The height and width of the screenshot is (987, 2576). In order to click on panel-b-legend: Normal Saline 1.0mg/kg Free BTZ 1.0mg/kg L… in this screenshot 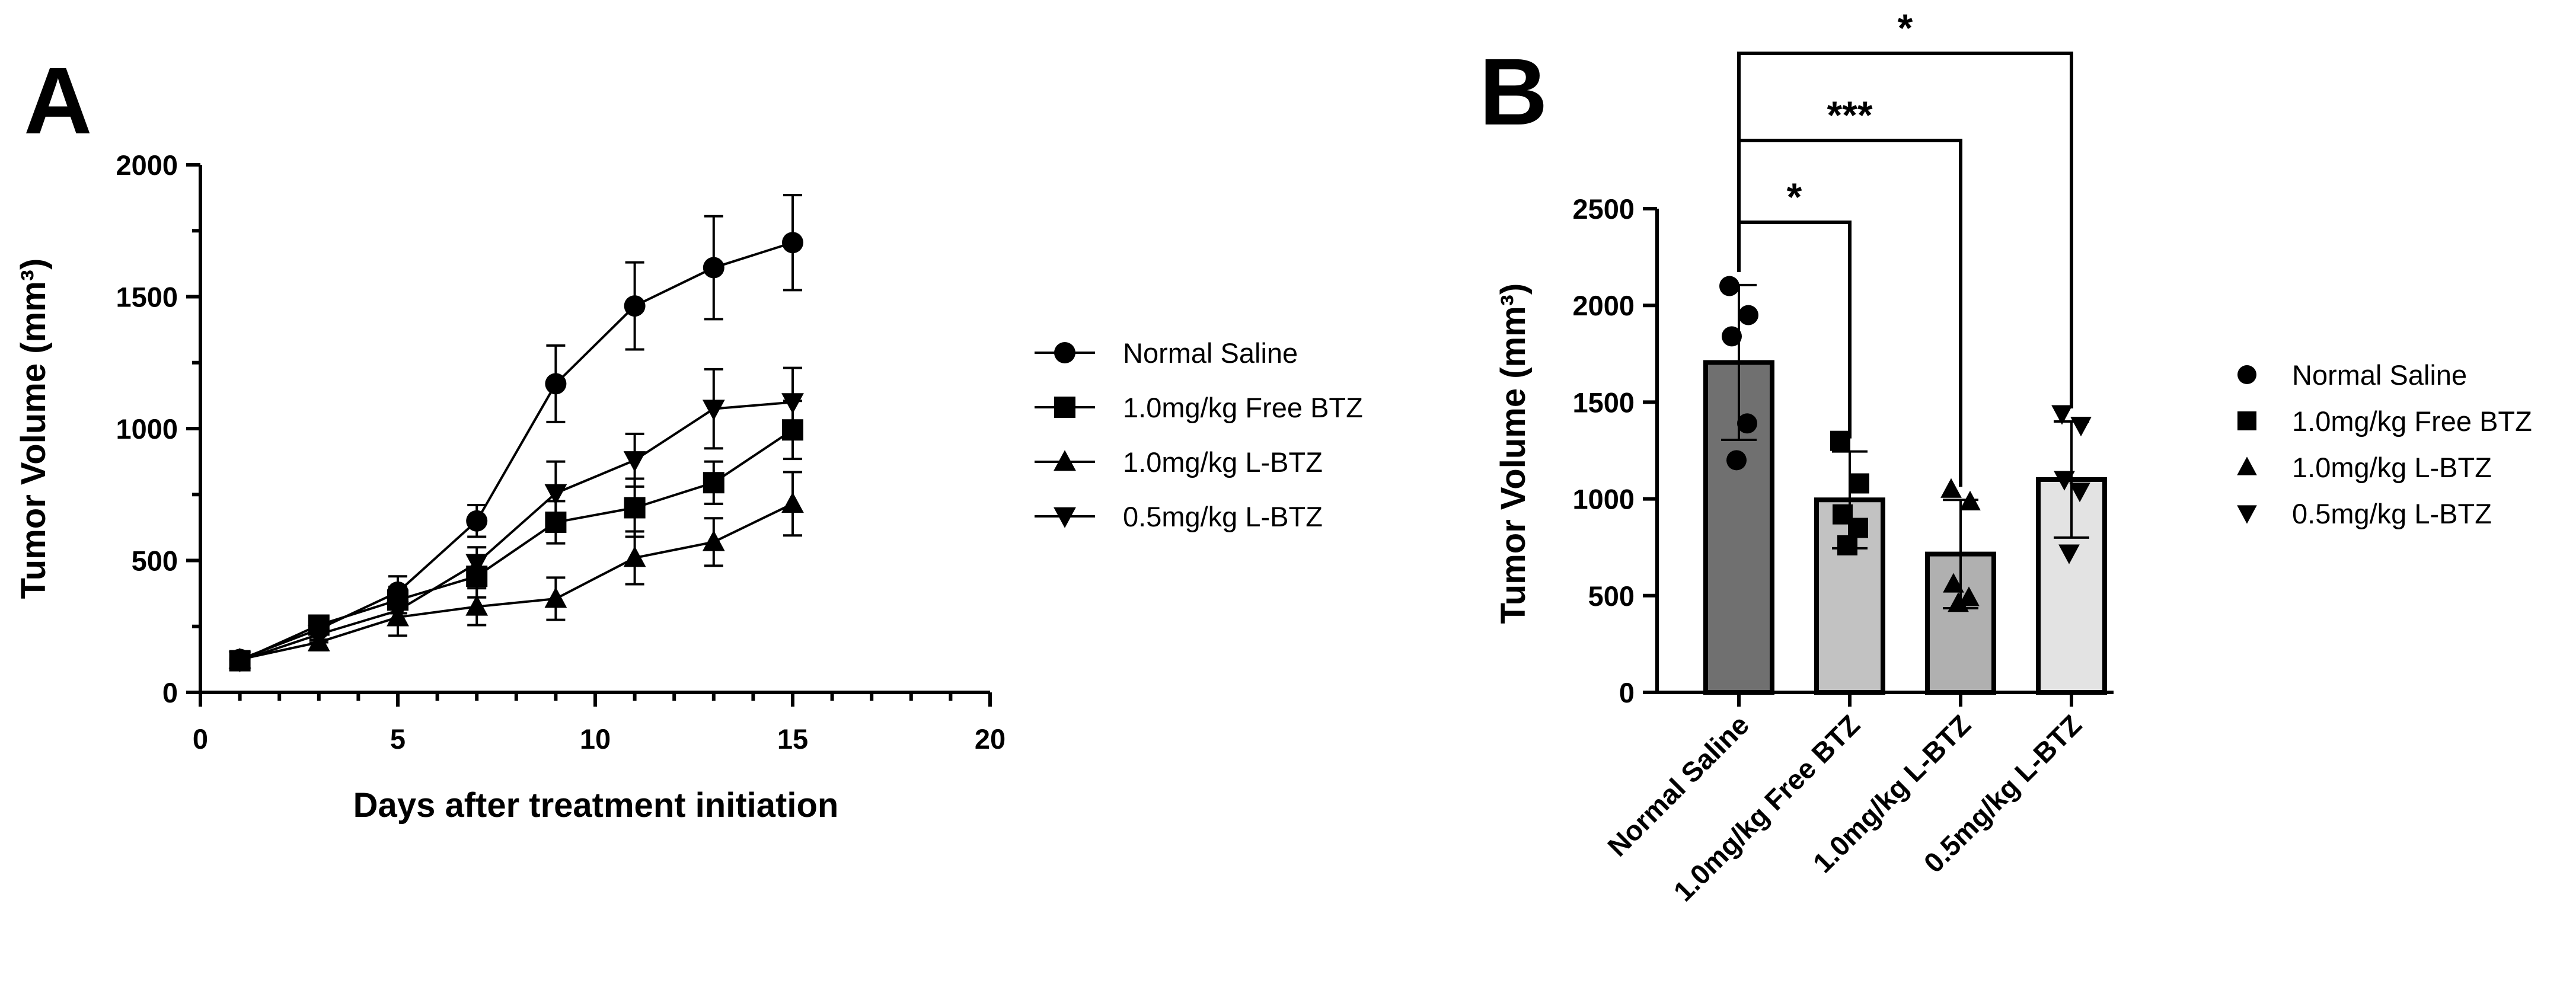, I will do `click(2384, 444)`.